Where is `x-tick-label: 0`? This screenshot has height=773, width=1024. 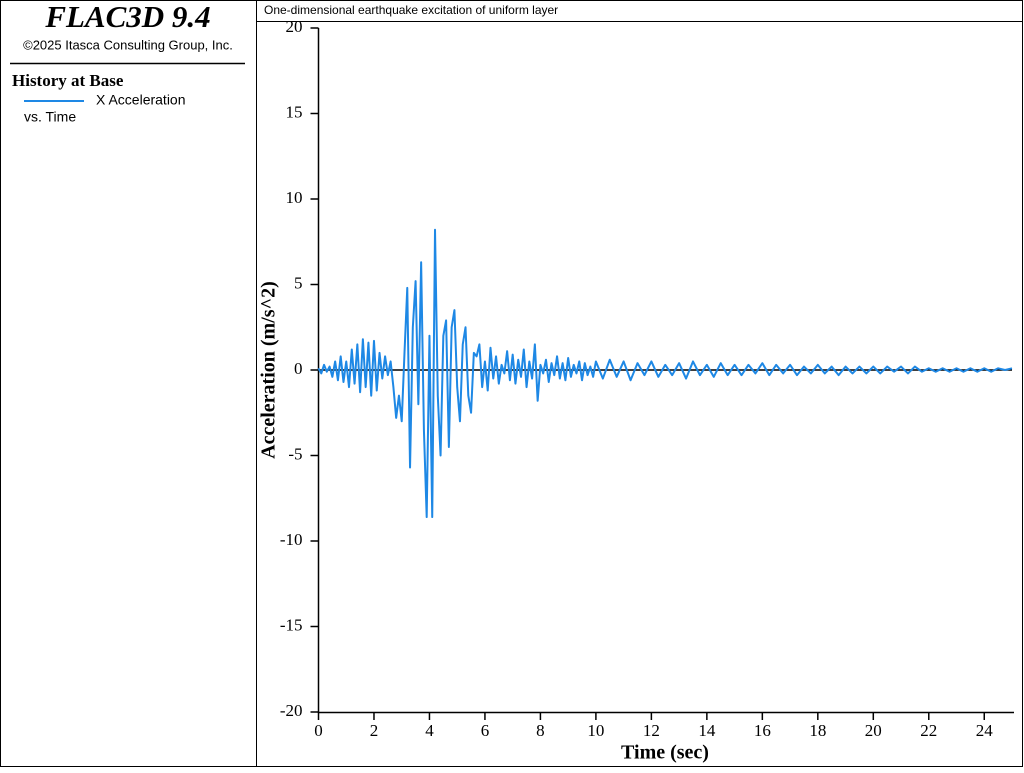
x-tick-label: 0 is located at coordinates (318, 730).